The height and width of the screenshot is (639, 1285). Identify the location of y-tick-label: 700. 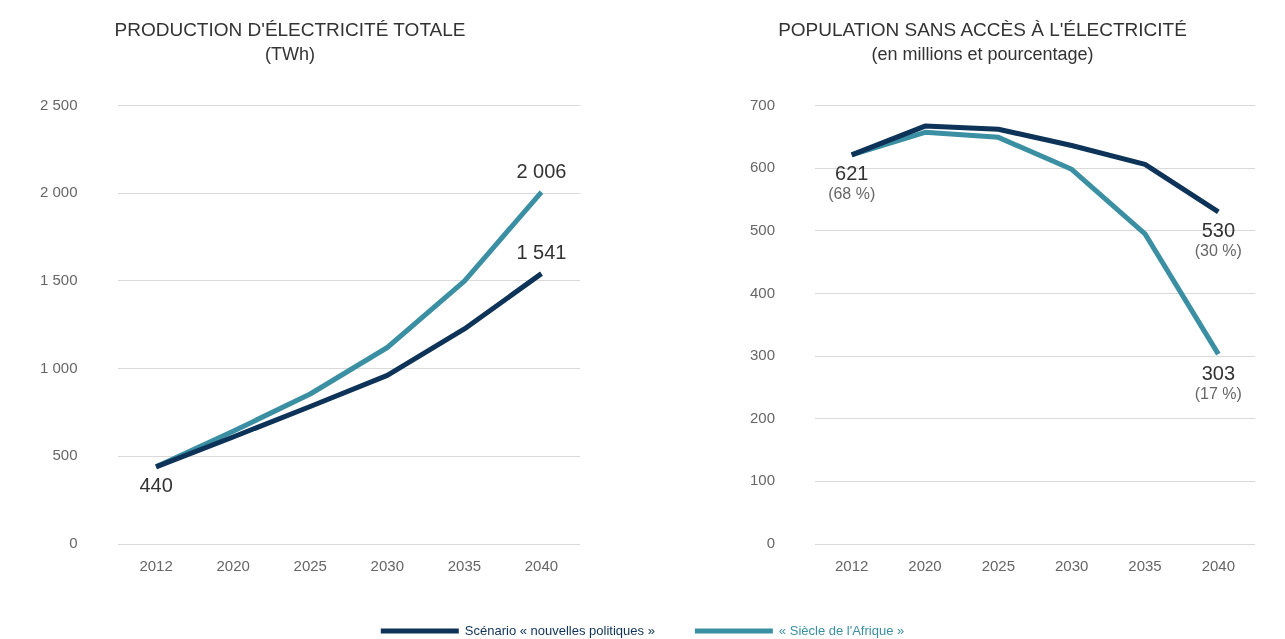
(763, 104).